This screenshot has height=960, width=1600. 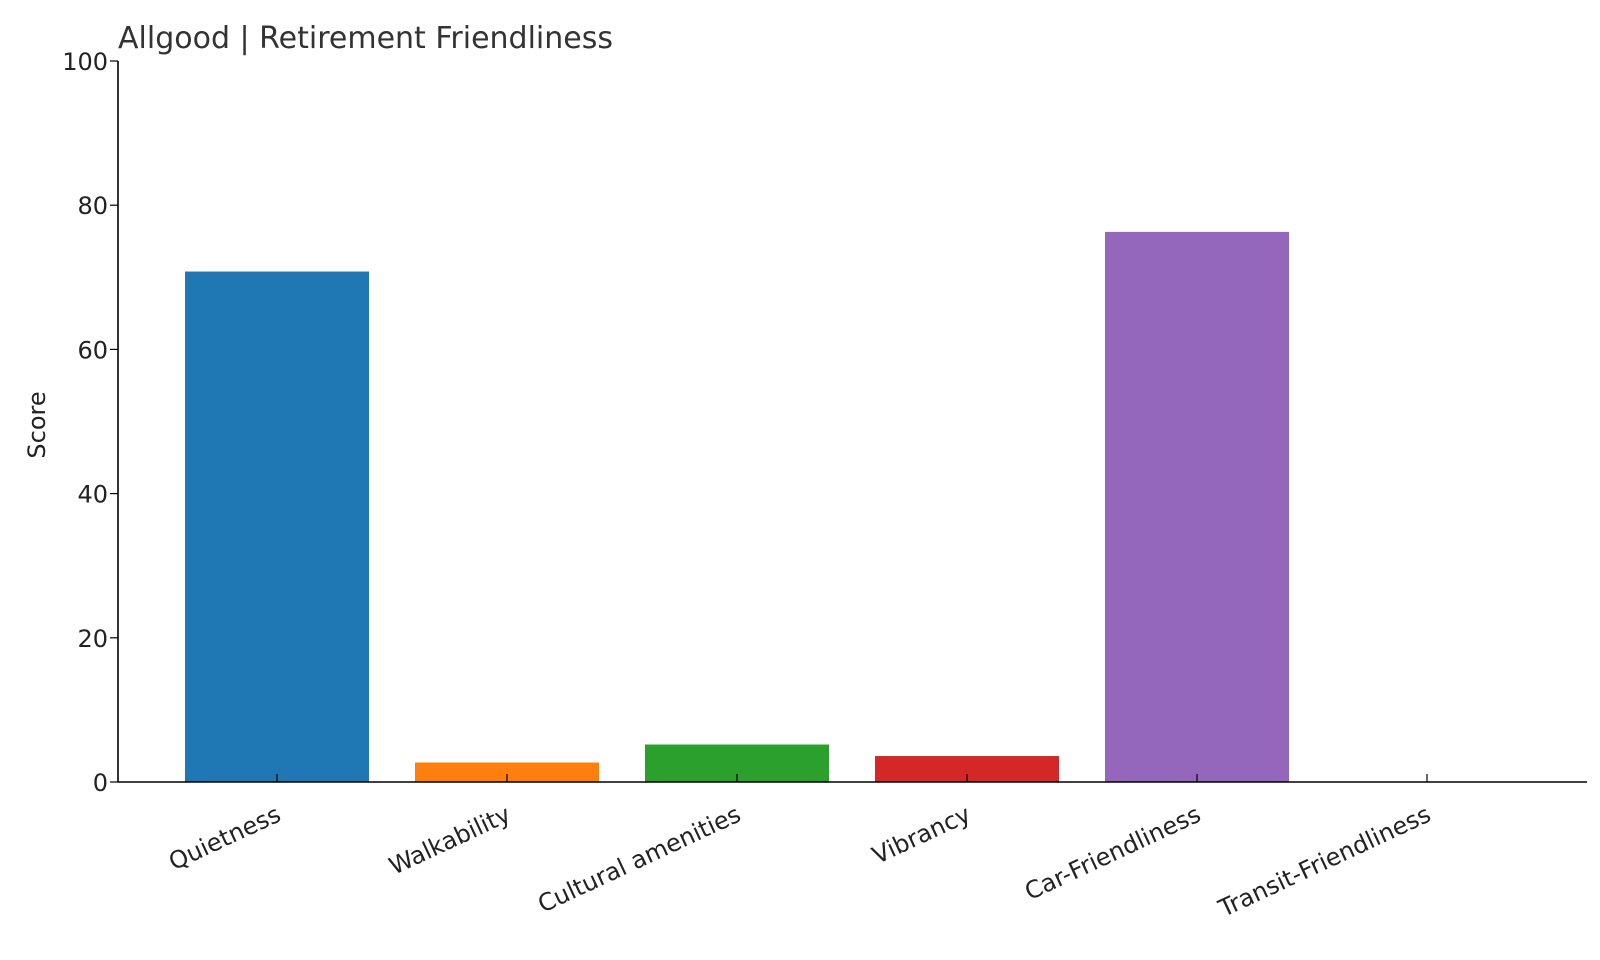 What do you see at coordinates (92, 206) in the screenshot?
I see `y-tick-label: 80` at bounding box center [92, 206].